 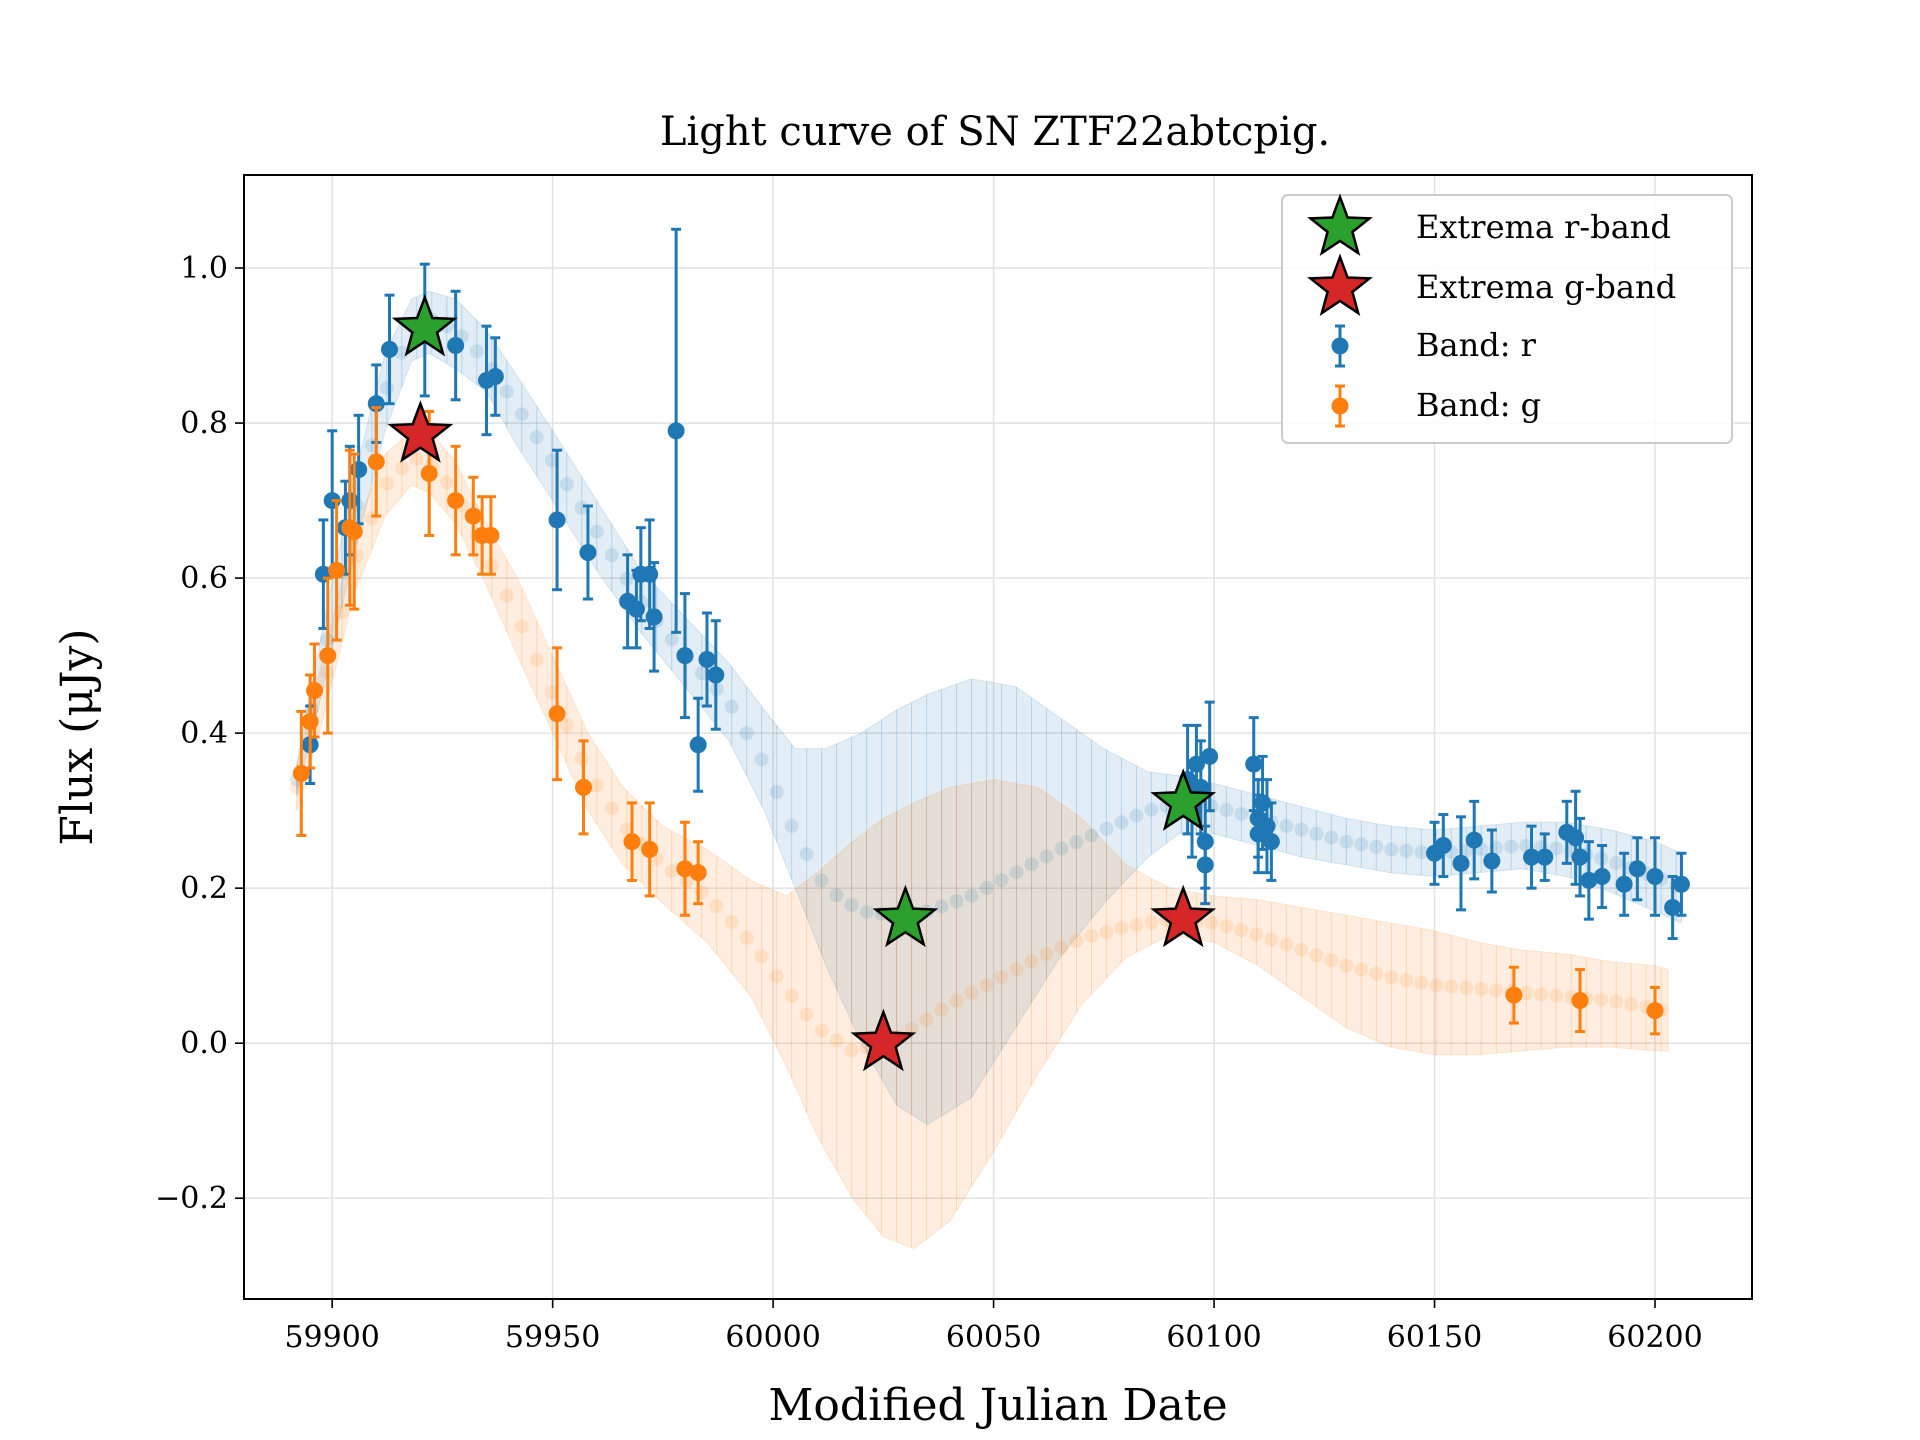 I want to click on y-axis-ticks: −0.2 0.0 0.2 0.4 0.6 0.8 1.0, so click(x=199, y=733).